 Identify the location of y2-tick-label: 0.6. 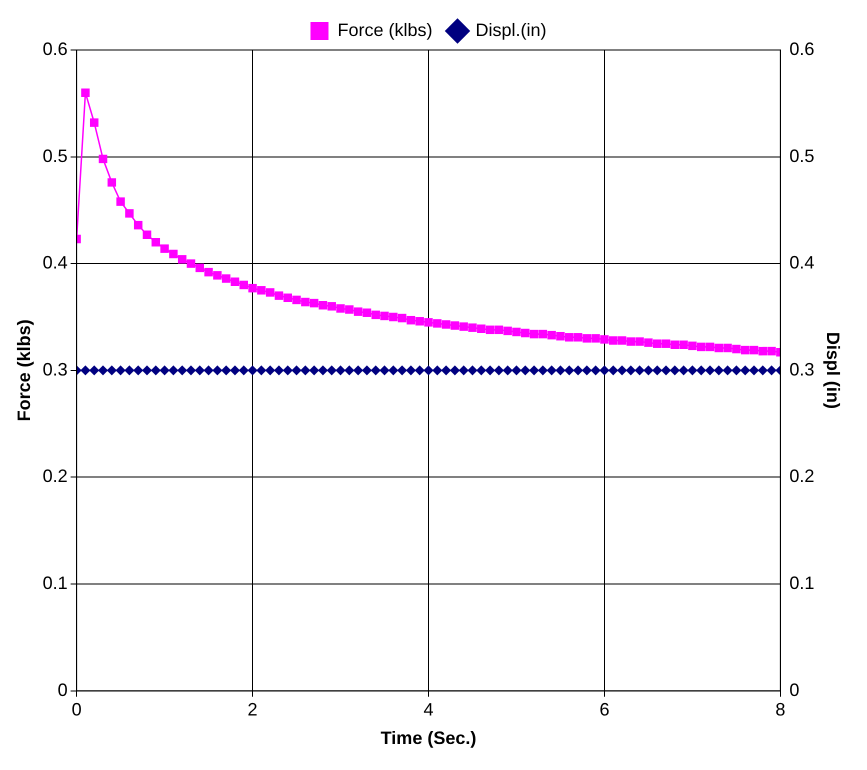
(801, 48).